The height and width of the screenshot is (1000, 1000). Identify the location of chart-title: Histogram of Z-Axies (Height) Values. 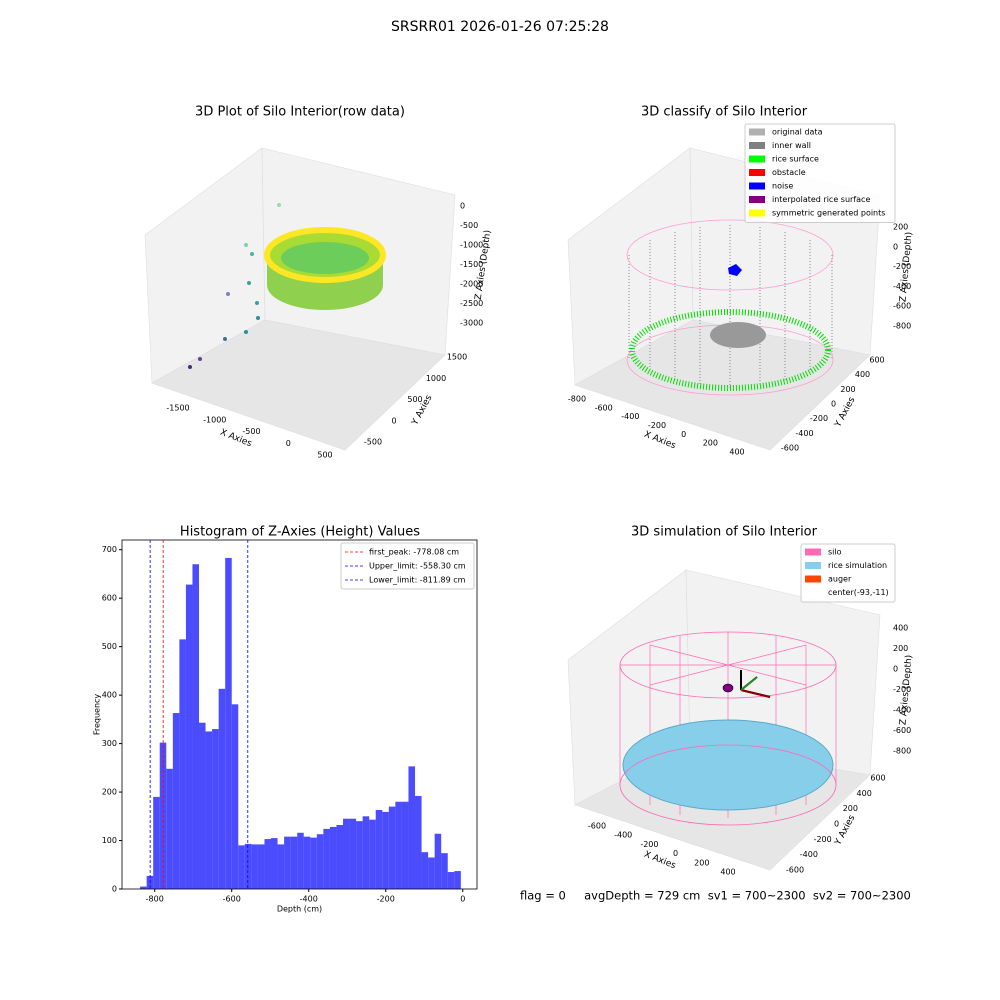
(300, 532).